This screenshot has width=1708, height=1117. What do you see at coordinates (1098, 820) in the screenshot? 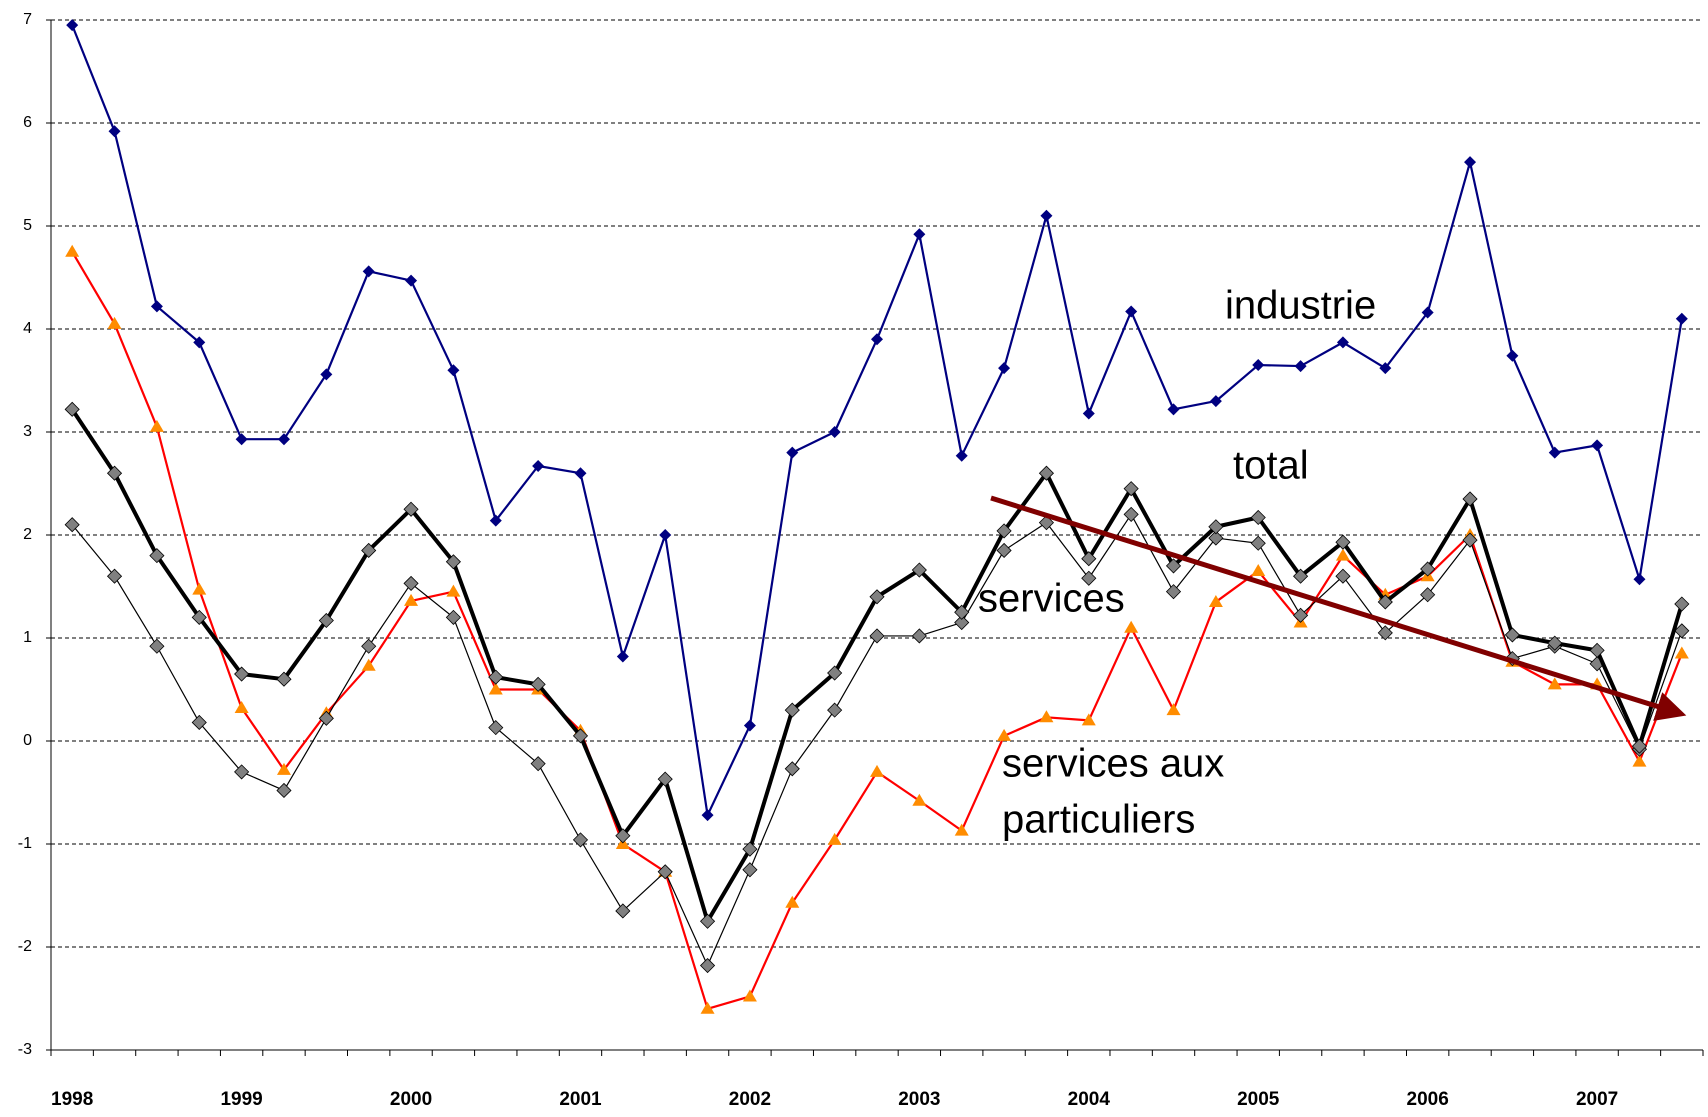
I see `annotation: particuliers` at bounding box center [1098, 820].